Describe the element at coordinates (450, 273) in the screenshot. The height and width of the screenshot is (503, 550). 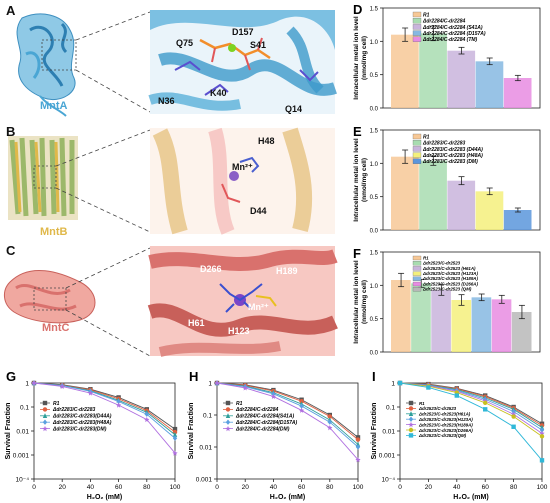
I see `legend-entry: Δdr2523/C-dr2523 (H123A)` at that location.